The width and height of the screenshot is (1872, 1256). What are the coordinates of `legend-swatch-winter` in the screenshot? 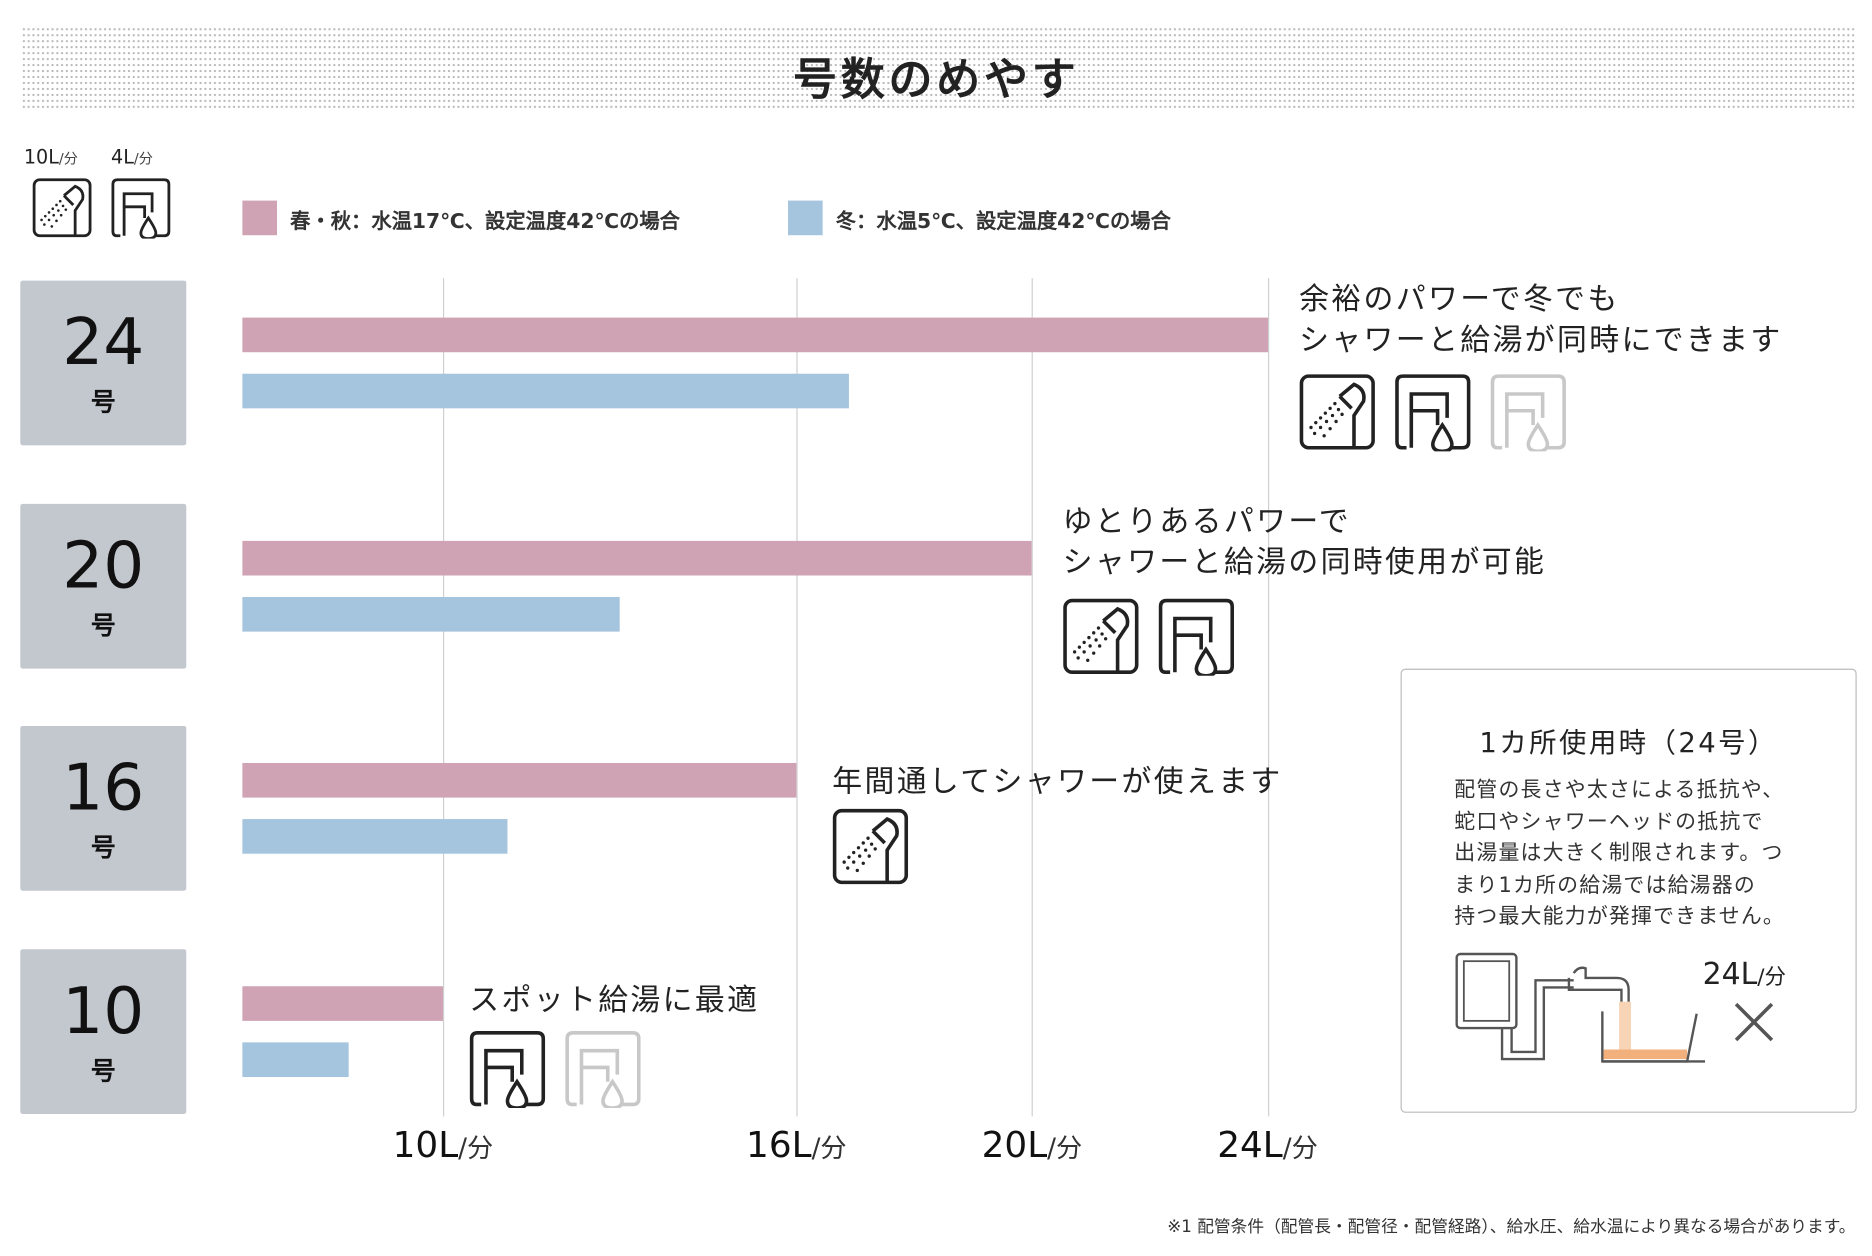 It's located at (805, 218).